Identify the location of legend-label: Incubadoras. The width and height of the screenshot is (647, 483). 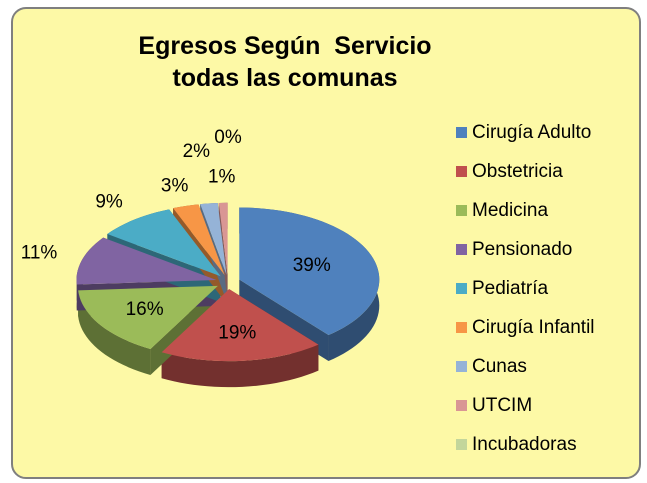
(524, 444).